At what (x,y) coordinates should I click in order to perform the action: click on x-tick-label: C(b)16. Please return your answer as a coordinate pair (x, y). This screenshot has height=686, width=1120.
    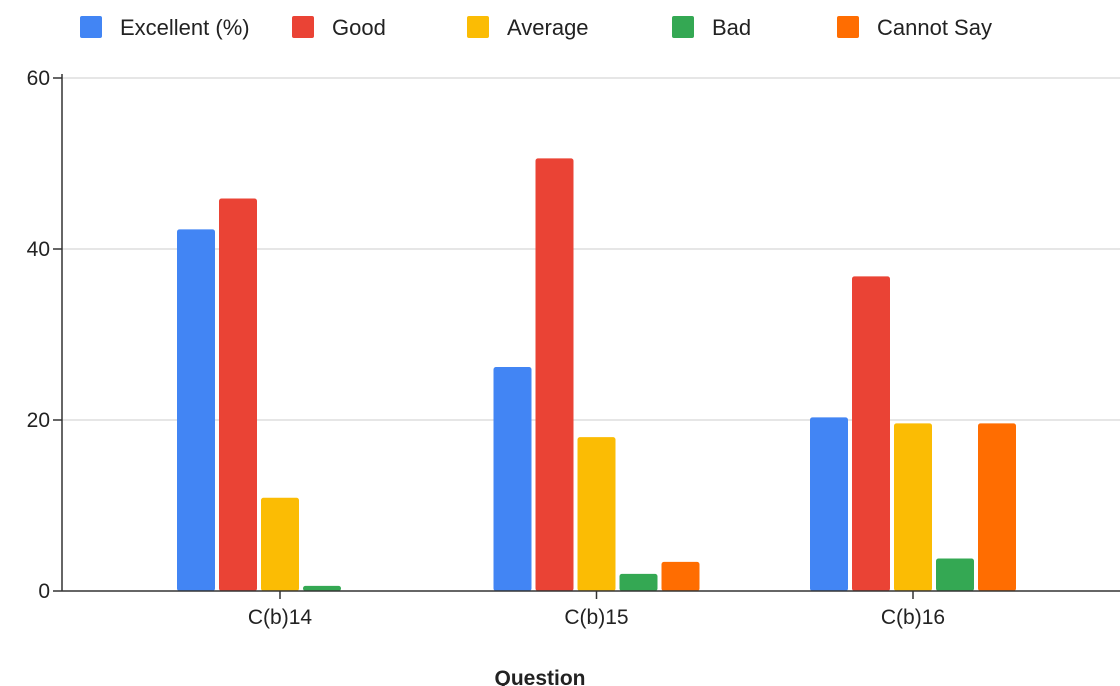
    Looking at the image, I should click on (913, 617).